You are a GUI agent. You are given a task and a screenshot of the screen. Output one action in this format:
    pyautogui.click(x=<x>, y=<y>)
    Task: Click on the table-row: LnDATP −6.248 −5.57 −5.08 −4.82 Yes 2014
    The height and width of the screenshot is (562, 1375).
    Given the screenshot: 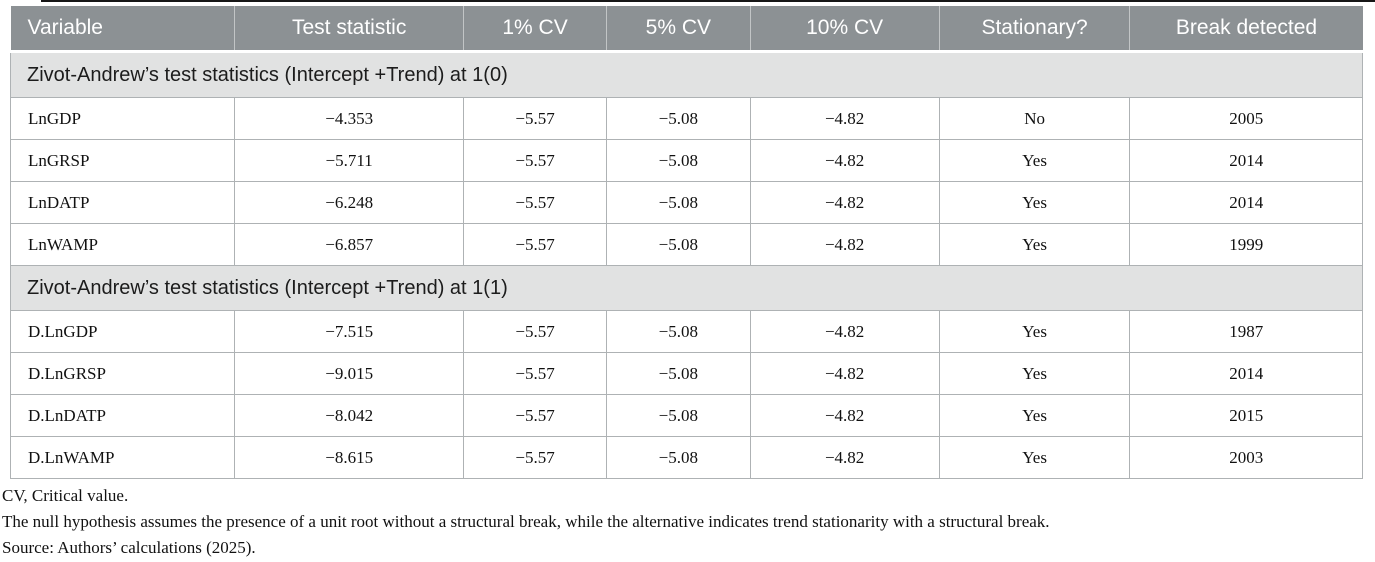 What is the action you would take?
    pyautogui.click(x=686, y=202)
    